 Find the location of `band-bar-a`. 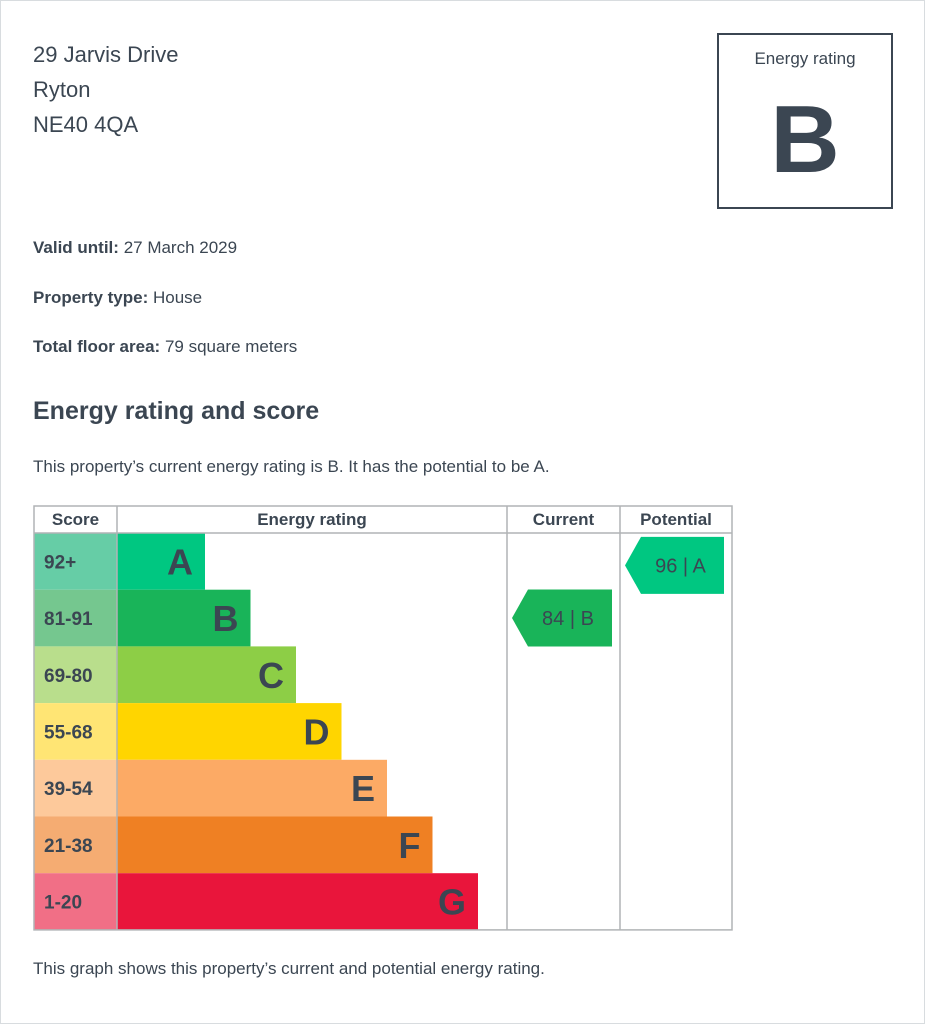

band-bar-a is located at coordinates (161, 561).